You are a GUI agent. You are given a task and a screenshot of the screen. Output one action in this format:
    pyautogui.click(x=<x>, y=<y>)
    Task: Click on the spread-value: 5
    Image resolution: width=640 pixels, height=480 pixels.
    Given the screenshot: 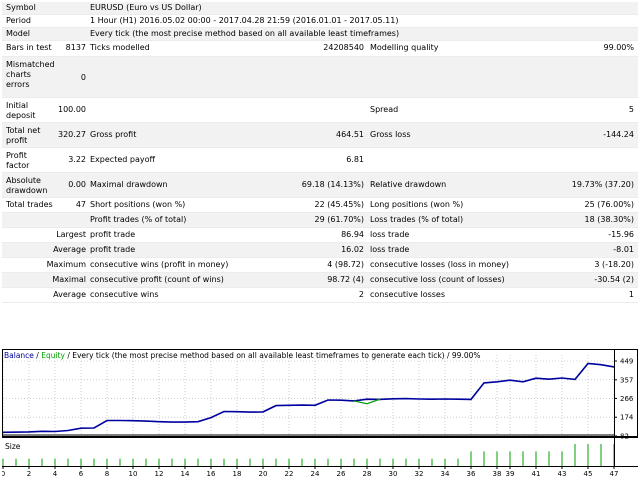 What is the action you would take?
    pyautogui.click(x=631, y=109)
    